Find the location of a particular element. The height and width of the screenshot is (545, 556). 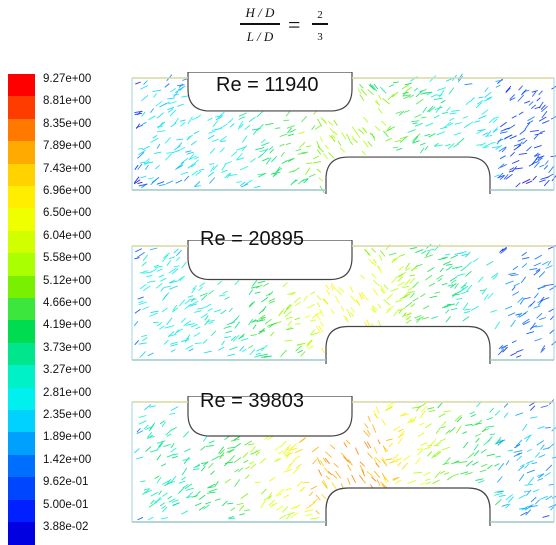

reynolds-number-label: Re = 20895 is located at coordinates (252, 239).